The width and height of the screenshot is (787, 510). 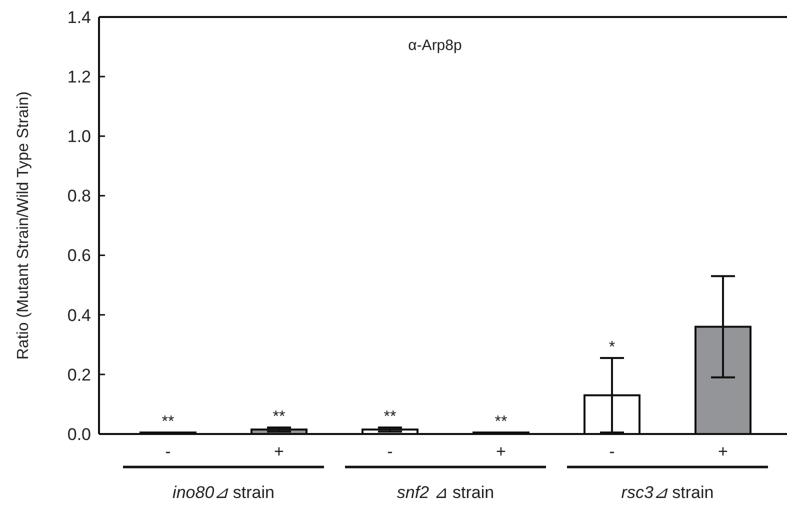 What do you see at coordinates (79, 136) in the screenshot?
I see `y-tick-label: 1.0` at bounding box center [79, 136].